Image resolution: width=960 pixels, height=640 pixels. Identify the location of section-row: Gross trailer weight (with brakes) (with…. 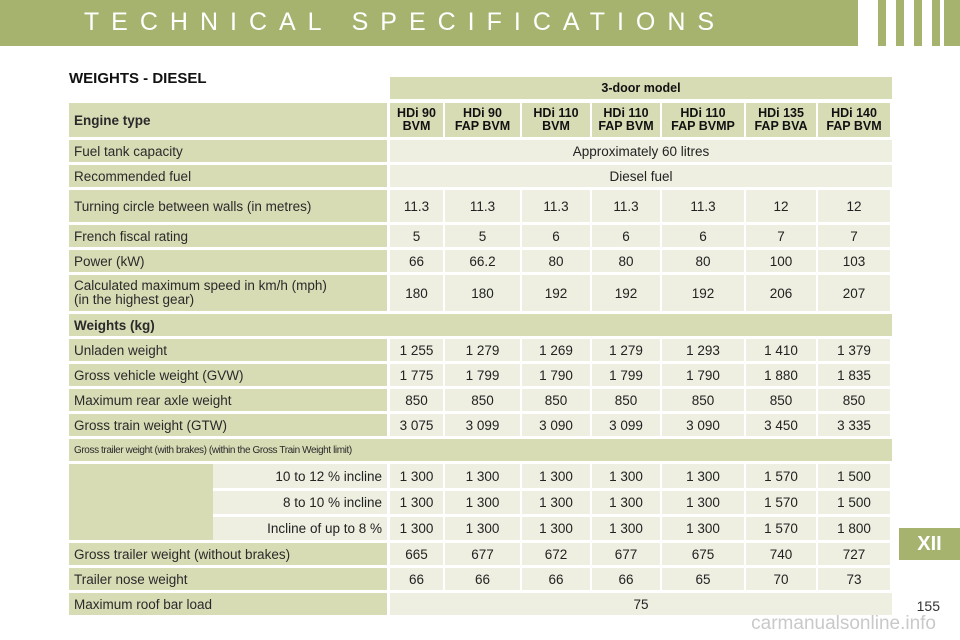
(480, 450).